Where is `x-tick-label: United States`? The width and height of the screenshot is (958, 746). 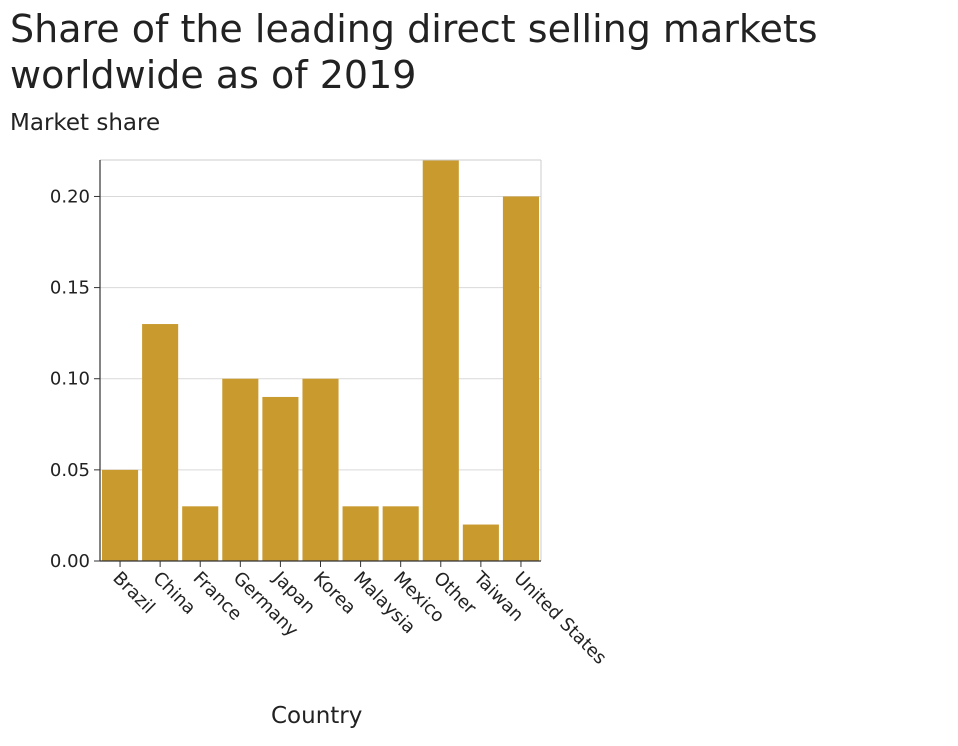
x-tick-label: United States is located at coordinates (559, 618).